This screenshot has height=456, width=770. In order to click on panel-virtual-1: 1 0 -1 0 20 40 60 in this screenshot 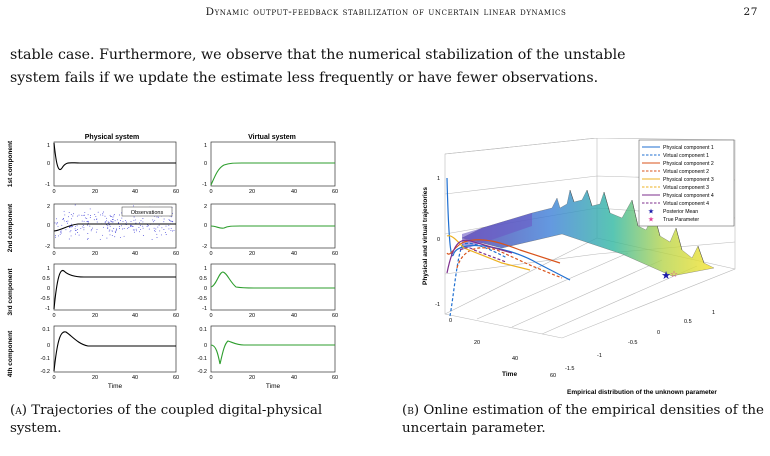, I will do `click(270, 168)`.